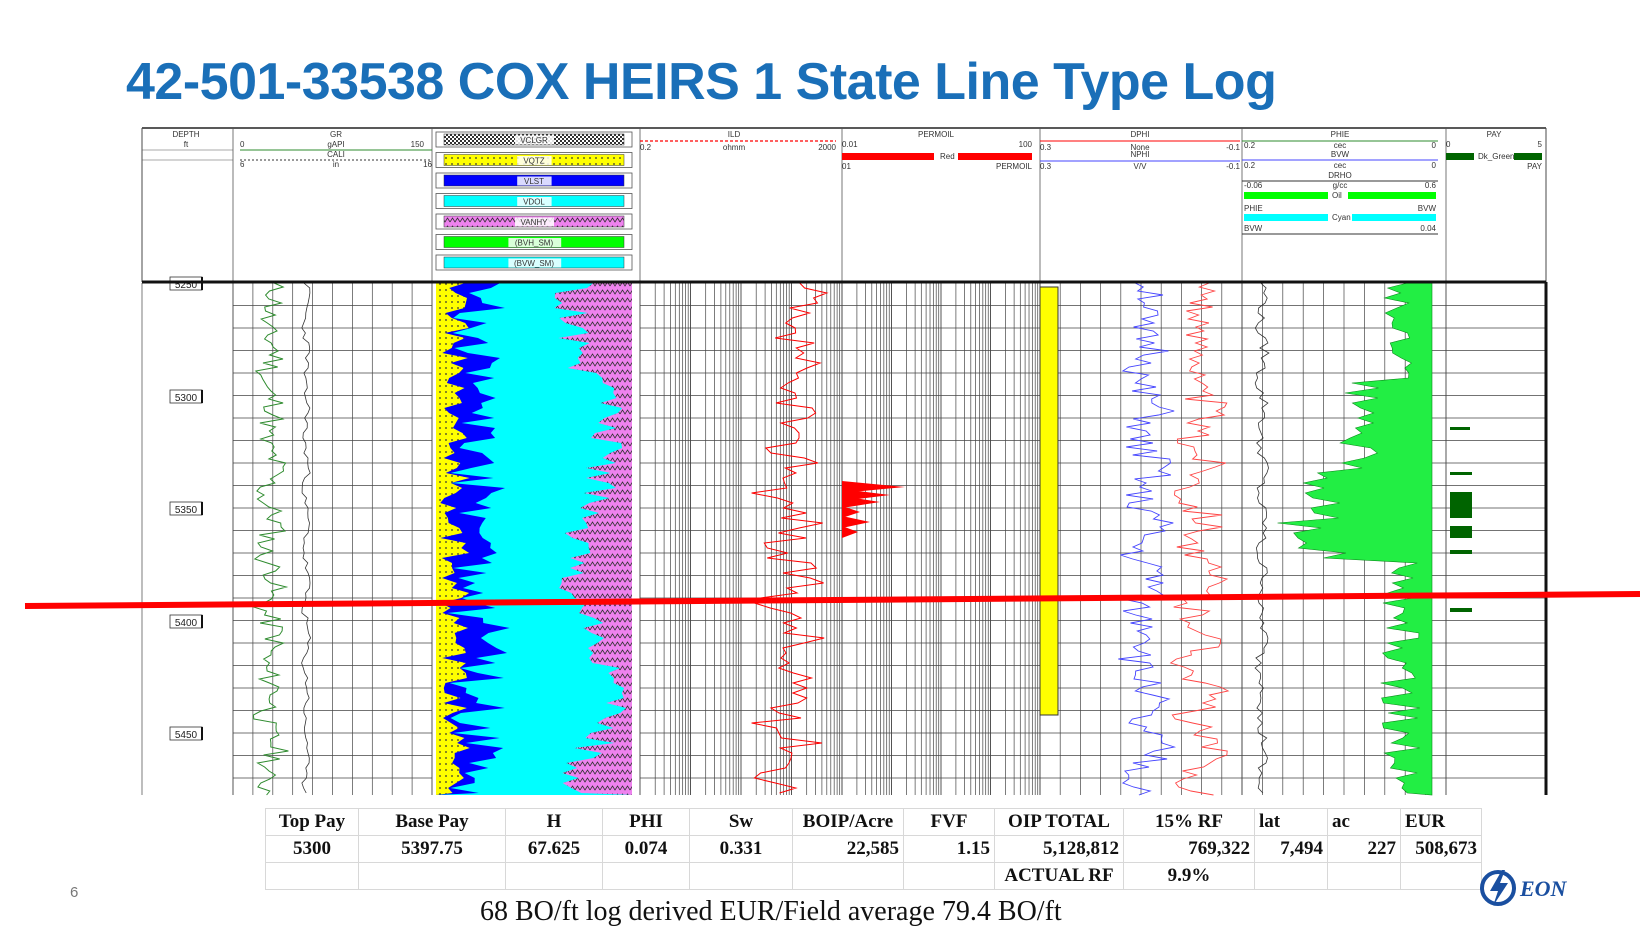 This screenshot has width=1650, height=946. What do you see at coordinates (1233, 147) in the screenshot?
I see `dphi-header-max: -0.1` at bounding box center [1233, 147].